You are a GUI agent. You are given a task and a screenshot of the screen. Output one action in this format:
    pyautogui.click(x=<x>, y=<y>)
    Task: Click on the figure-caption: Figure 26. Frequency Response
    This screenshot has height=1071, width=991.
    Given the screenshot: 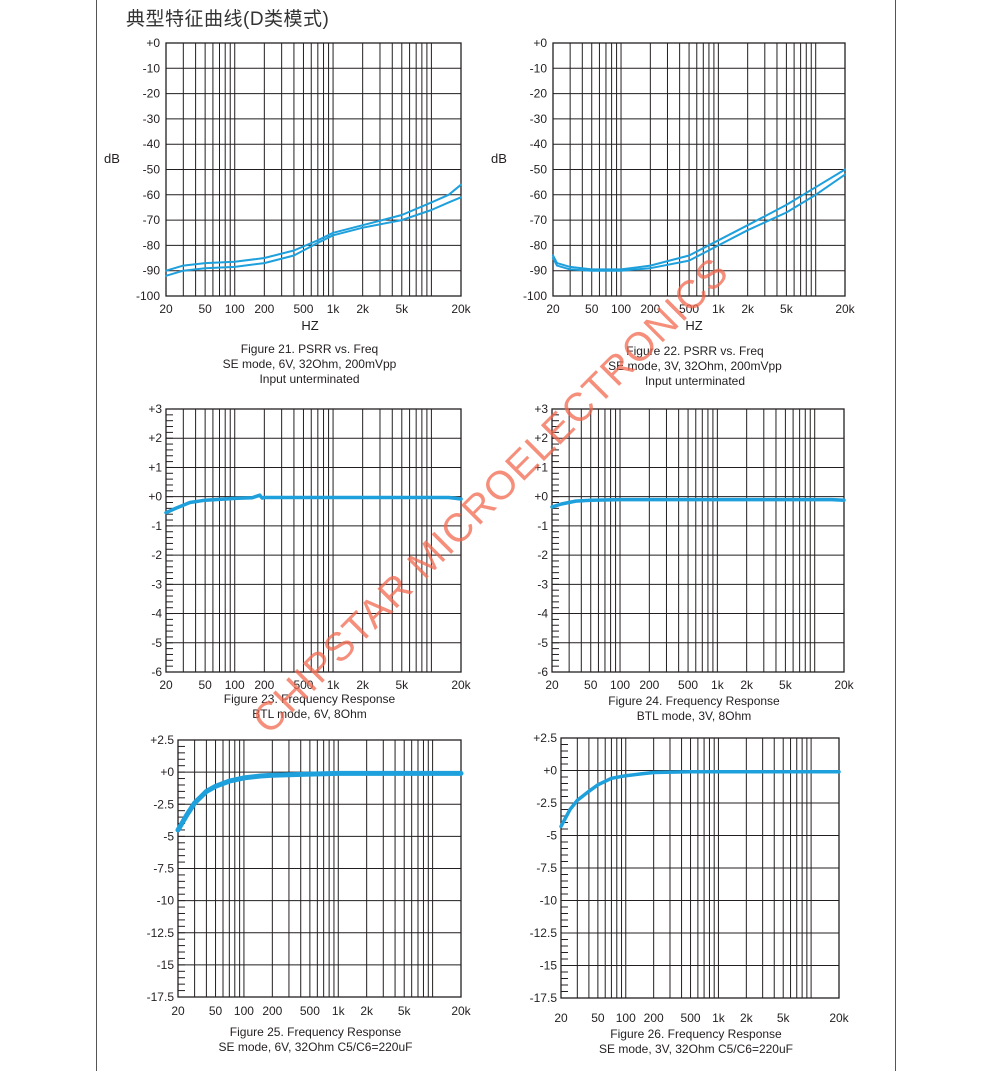 What is the action you would take?
    pyautogui.click(x=696, y=1034)
    